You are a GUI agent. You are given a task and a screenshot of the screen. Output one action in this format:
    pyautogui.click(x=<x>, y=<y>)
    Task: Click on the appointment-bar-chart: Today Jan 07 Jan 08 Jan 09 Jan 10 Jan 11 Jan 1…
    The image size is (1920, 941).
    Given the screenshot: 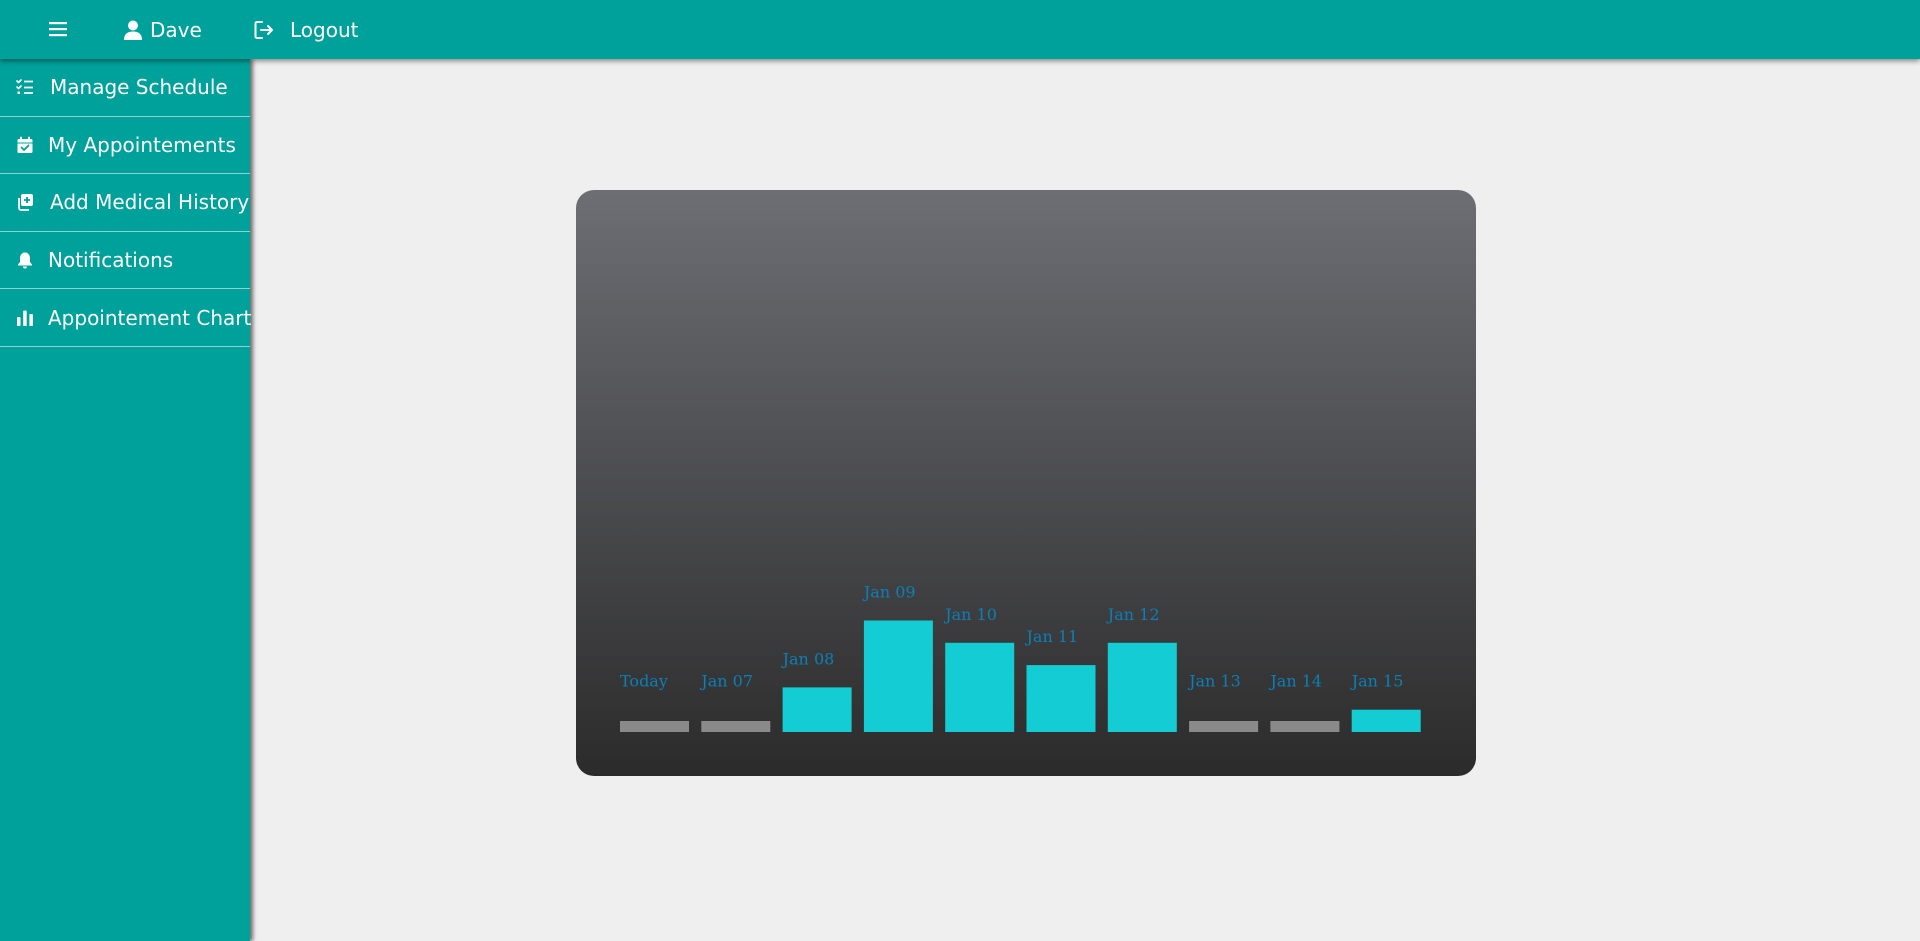 What is the action you would take?
    pyautogui.click(x=1020, y=657)
    